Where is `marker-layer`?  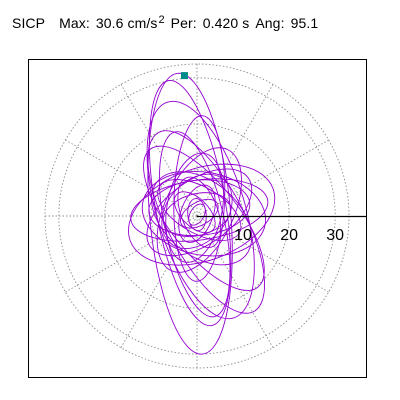
marker-layer is located at coordinates (184, 76).